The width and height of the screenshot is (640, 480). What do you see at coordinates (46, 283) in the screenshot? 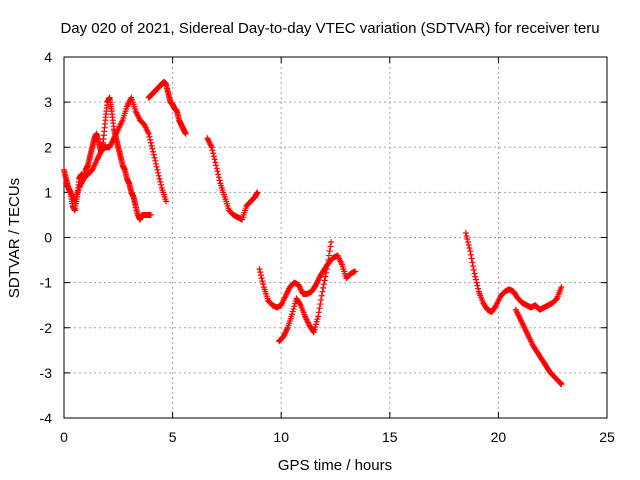
I see `y-tick-label: -1` at bounding box center [46, 283].